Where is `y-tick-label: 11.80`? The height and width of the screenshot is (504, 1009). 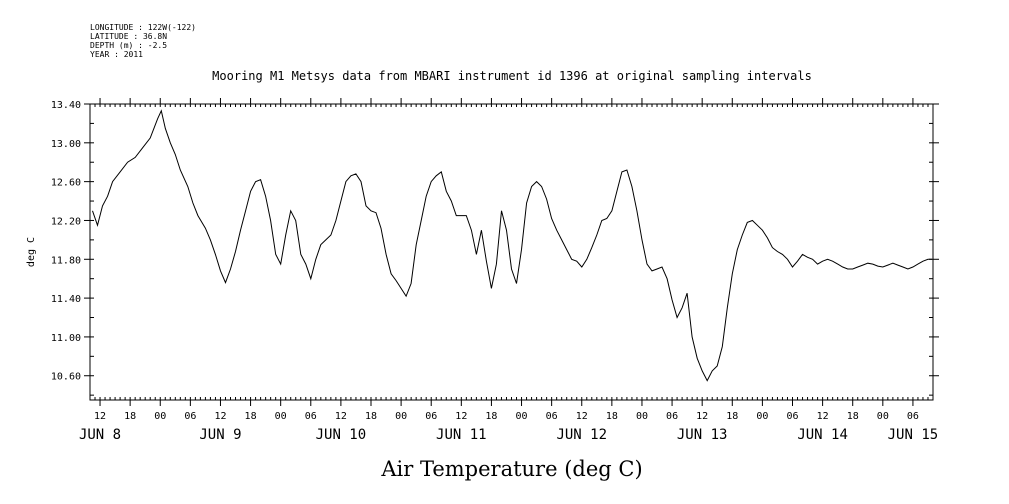
y-tick-label: 11.80 is located at coordinates (66, 260).